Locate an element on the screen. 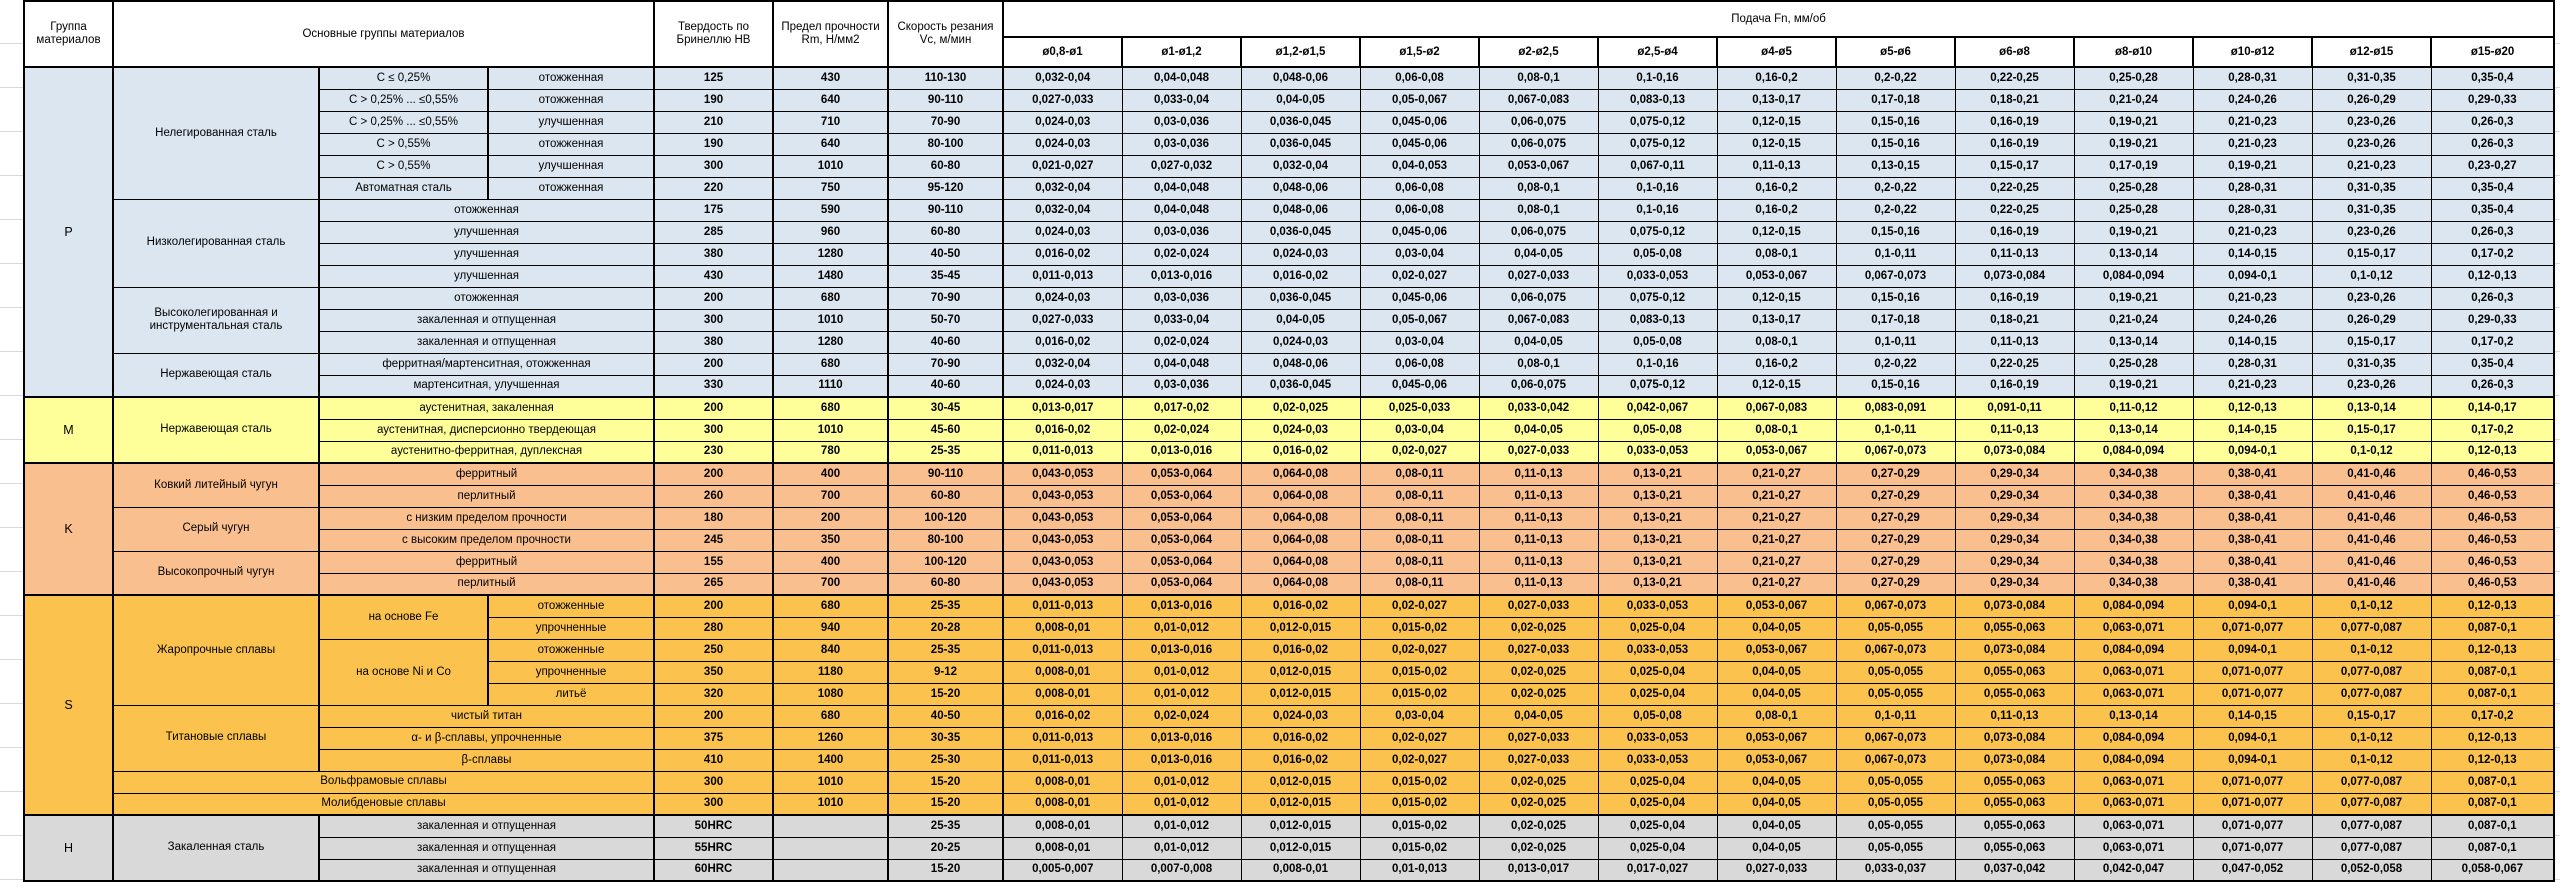  feed-value-cell: 0,053-0,064 is located at coordinates (1181, 562).